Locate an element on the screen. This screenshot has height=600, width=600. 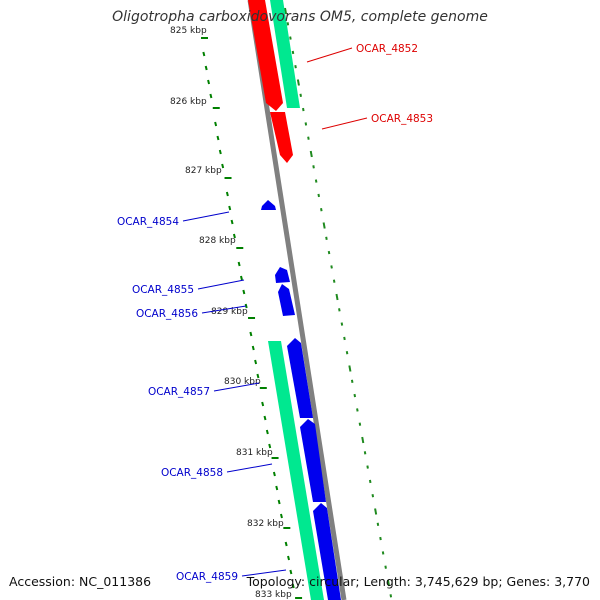
accession-text: Accession: NC_011386 is located at coordinates (80, 581).